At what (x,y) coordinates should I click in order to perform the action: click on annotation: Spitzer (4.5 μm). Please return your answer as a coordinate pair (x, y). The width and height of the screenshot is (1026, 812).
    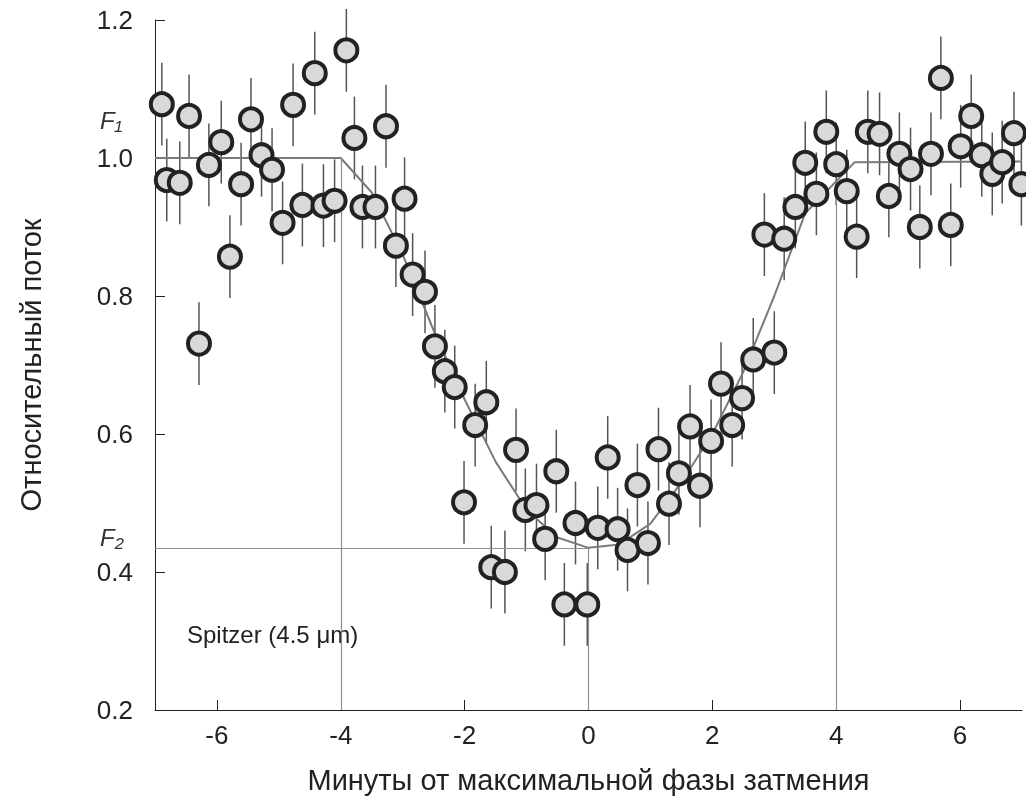
    Looking at the image, I should click on (273, 634).